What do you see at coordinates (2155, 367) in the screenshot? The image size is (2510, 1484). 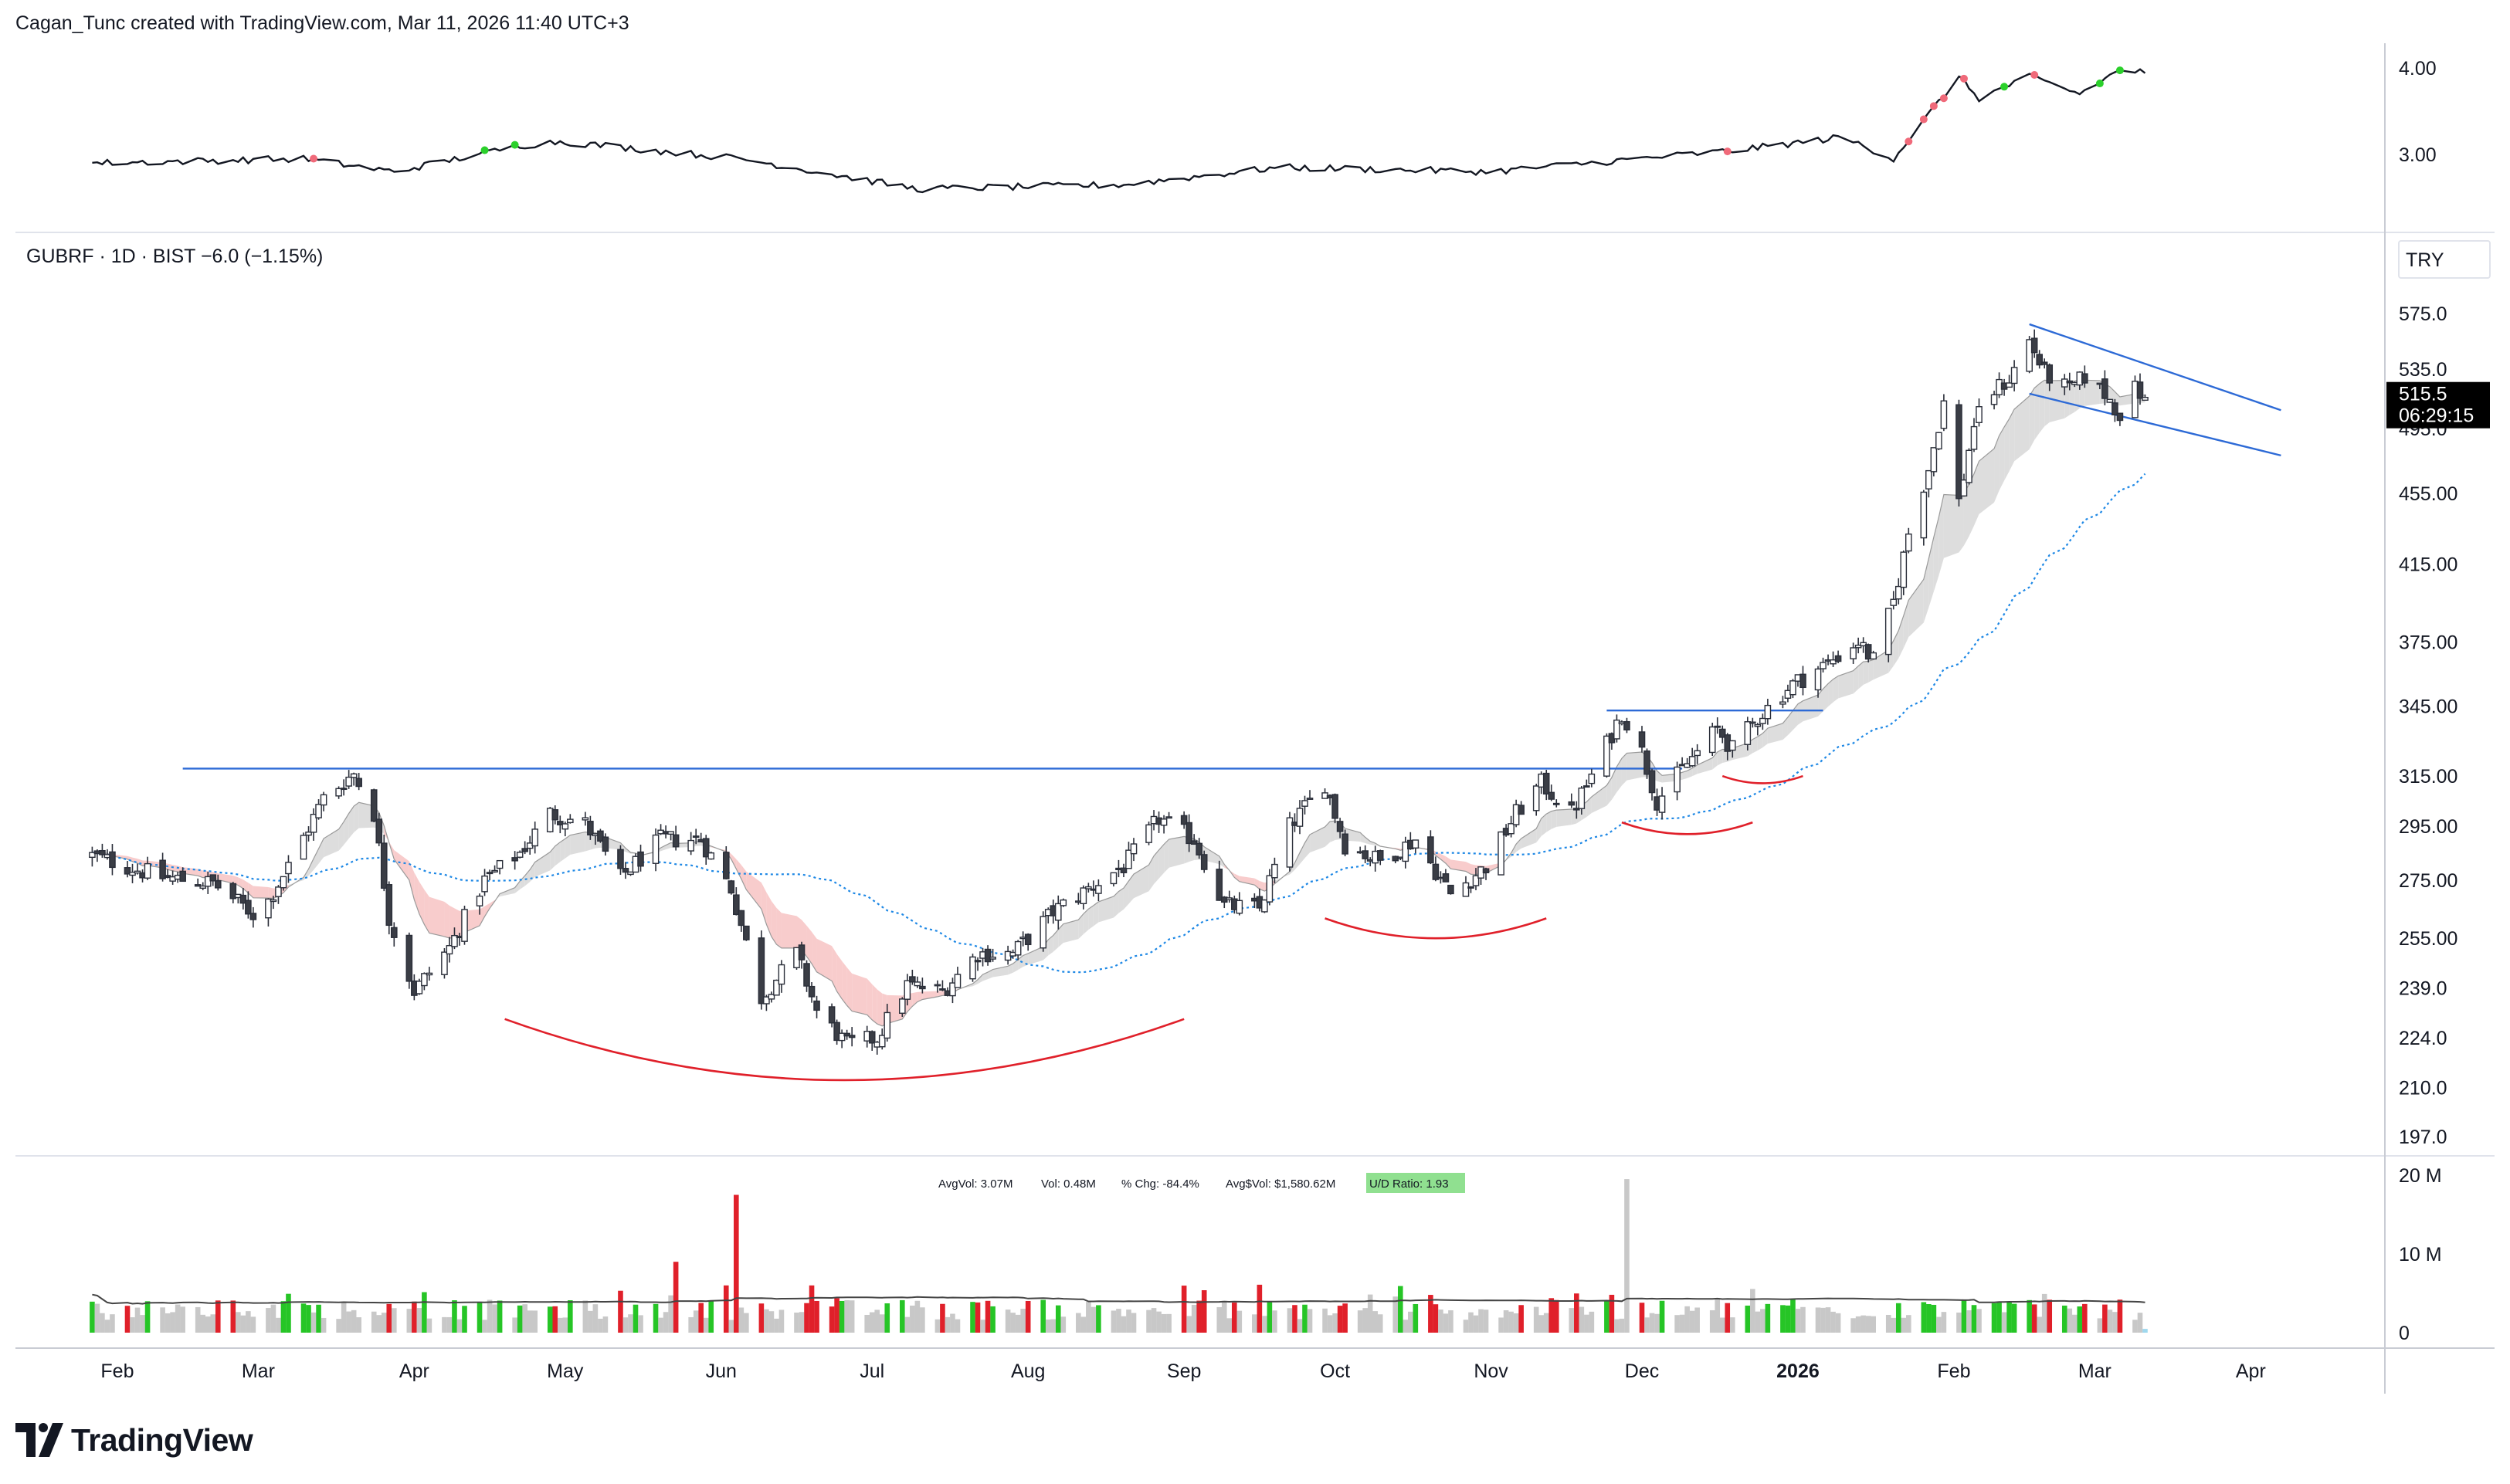 I see `trendline-channel_upper` at bounding box center [2155, 367].